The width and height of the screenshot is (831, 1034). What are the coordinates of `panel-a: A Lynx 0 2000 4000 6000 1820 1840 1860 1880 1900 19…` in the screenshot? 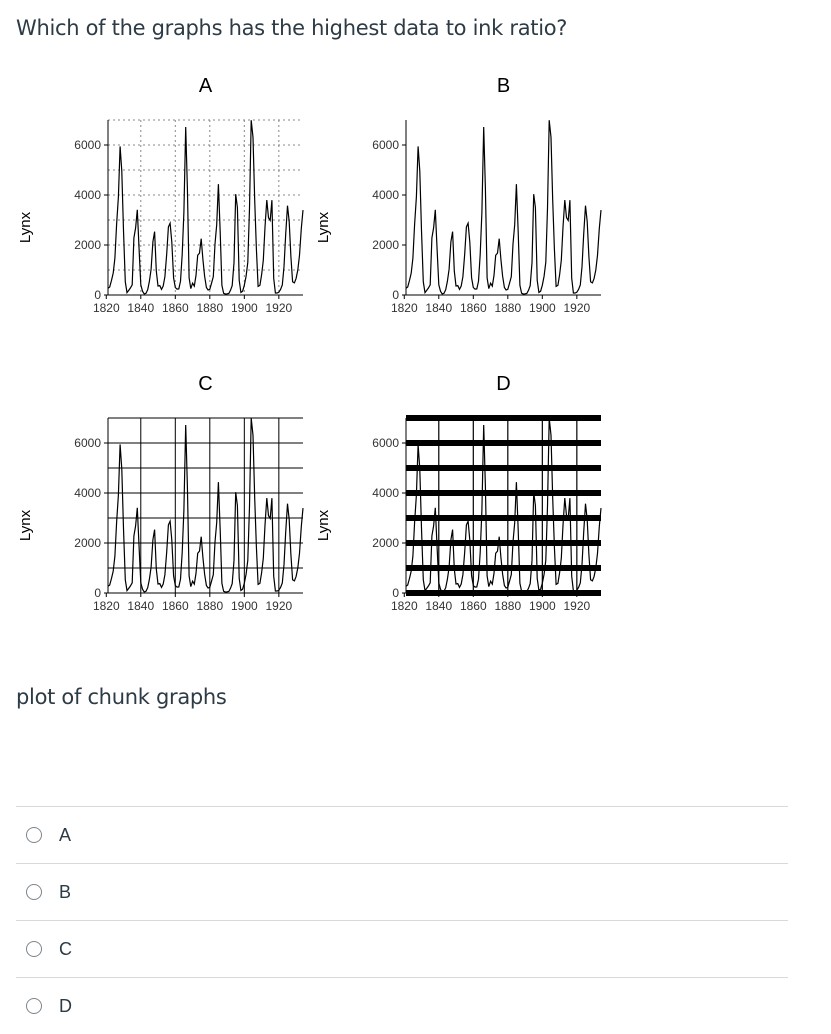 It's located at (160, 195).